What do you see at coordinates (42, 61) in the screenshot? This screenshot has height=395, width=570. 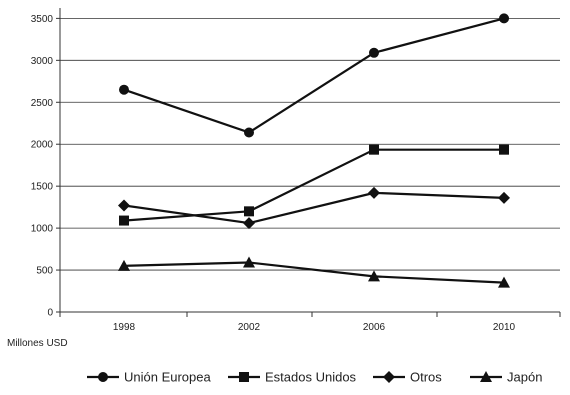 I see `y-tick-label: 3000` at bounding box center [42, 61].